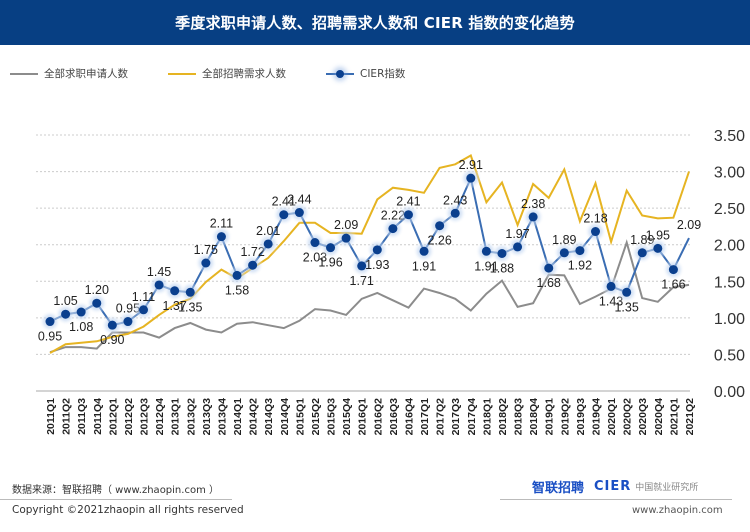  I want to click on cier-data-label: 1.97, so click(517, 234).